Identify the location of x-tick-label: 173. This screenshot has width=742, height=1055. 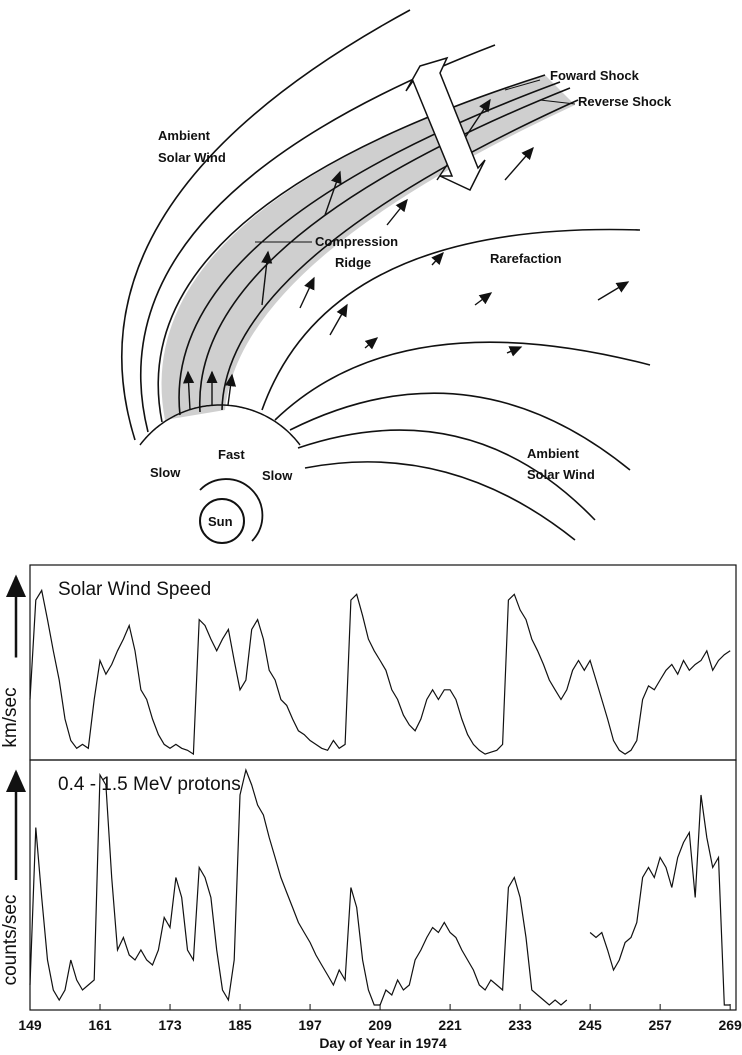
(170, 1025).